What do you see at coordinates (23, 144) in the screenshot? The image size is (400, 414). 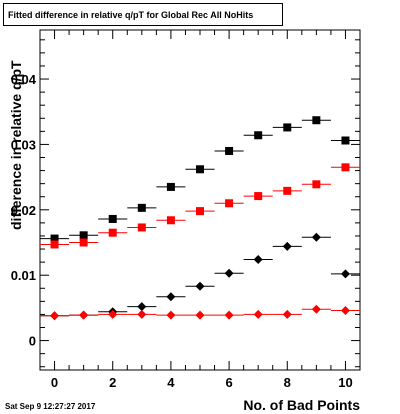 I see `y-tick-label: 0.03` at bounding box center [23, 144].